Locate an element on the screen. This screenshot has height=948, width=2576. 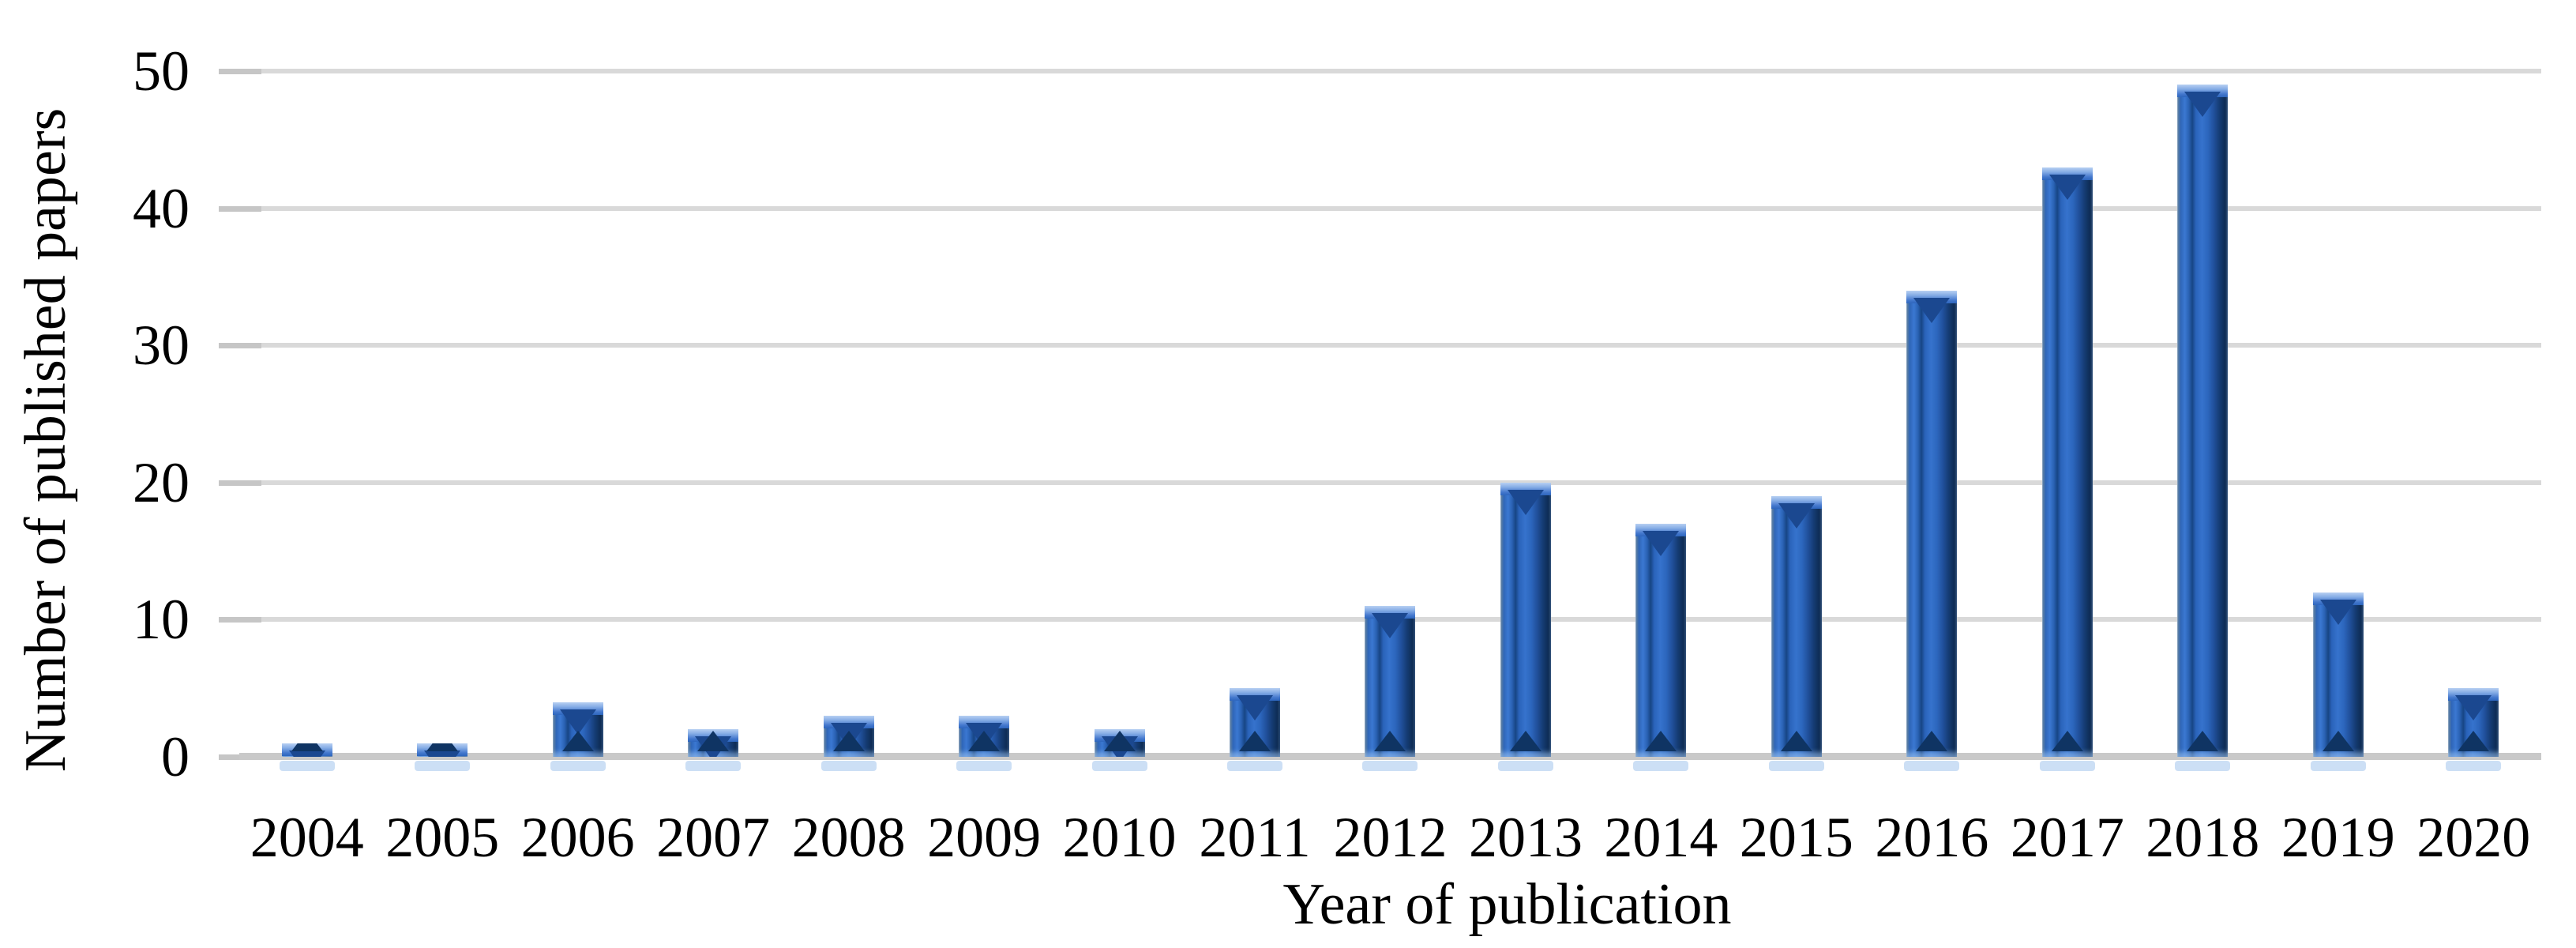
bar-2005 is located at coordinates (442, 750).